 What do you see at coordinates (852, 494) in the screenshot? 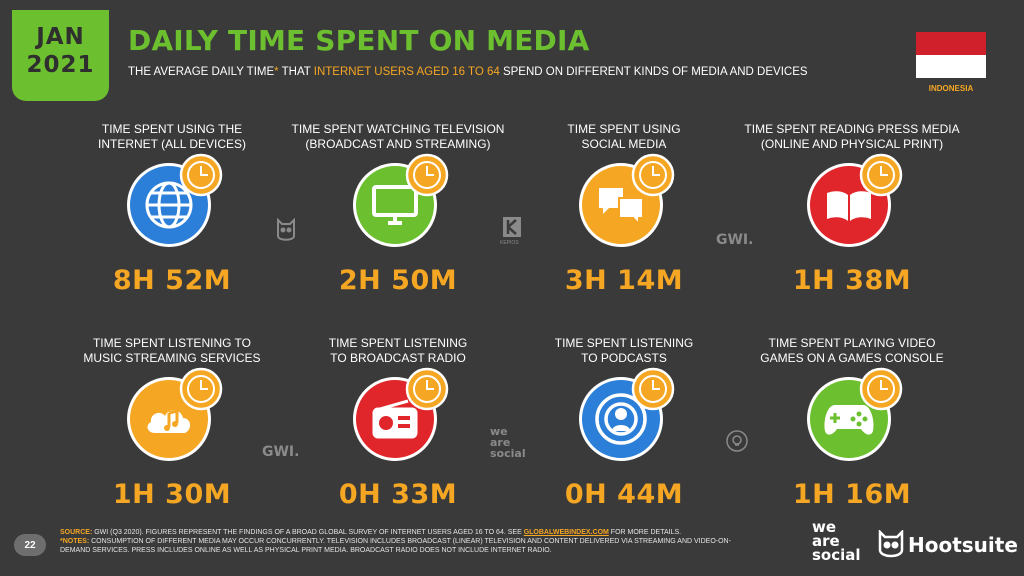
I see `metric-value: 1H 16M` at bounding box center [852, 494].